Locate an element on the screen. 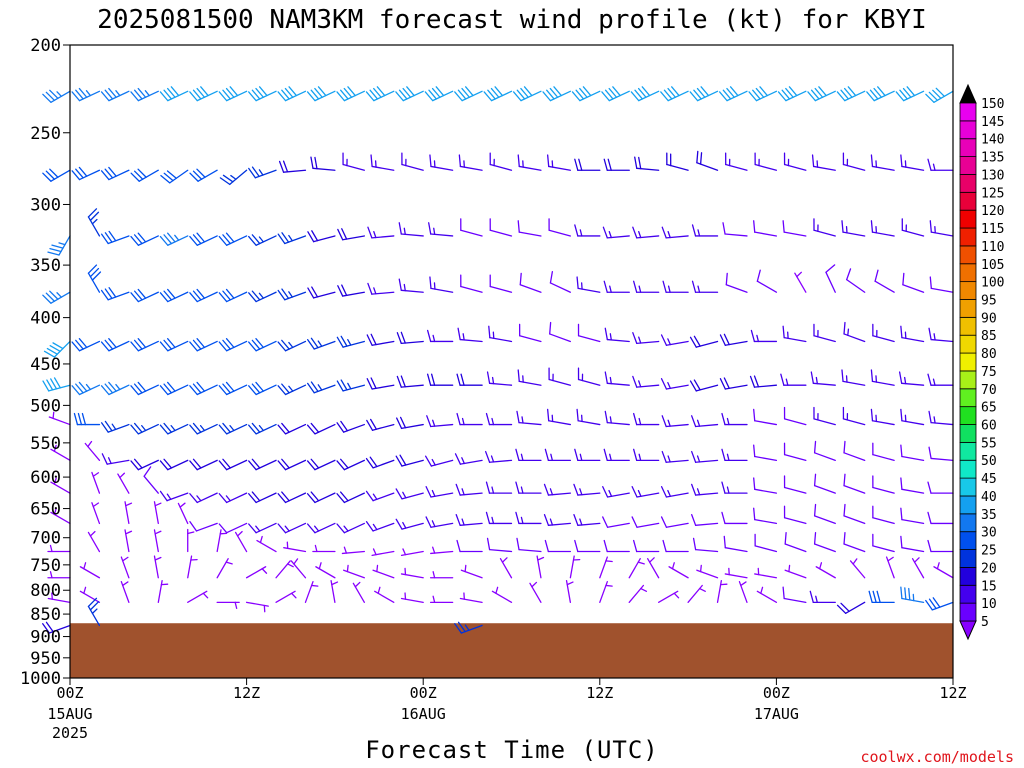 The height and width of the screenshot is (768, 1024). colorbar-label: 120 is located at coordinates (992, 211).